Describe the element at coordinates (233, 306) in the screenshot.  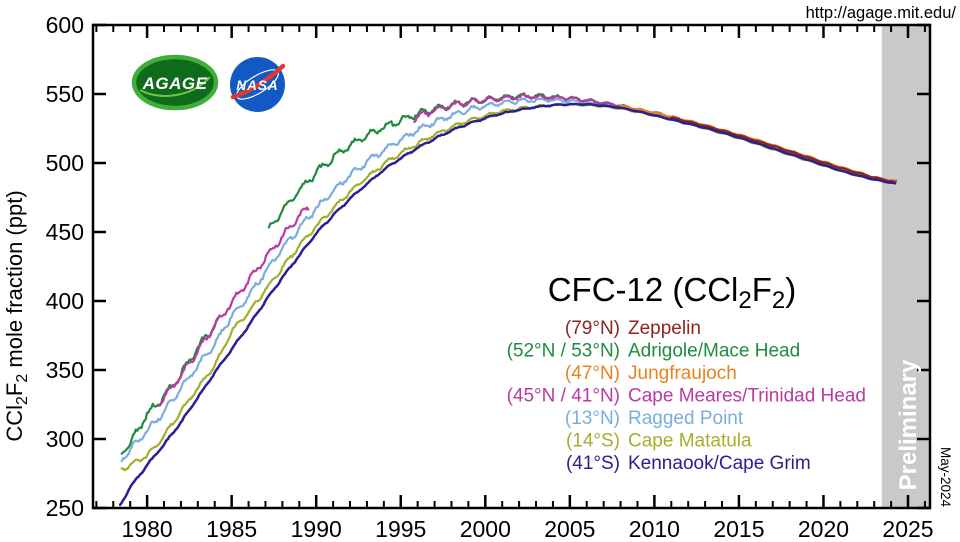
I see `series-line-cape-meares-trinidad-head-seg1` at that location.